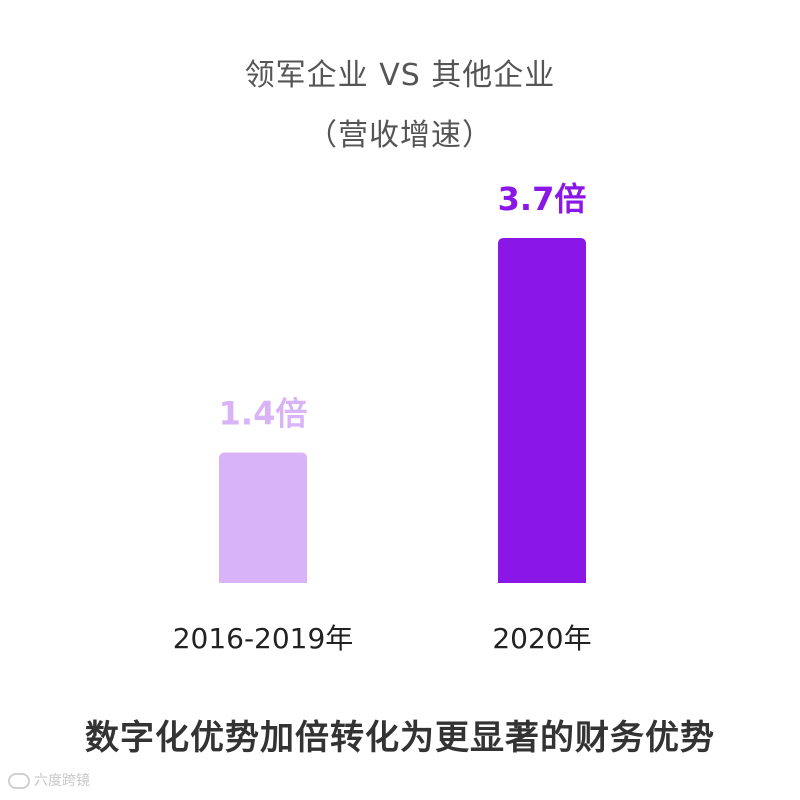 This screenshot has width=800, height=800. I want to click on watermark-text: 六度跨镜, so click(62, 781).